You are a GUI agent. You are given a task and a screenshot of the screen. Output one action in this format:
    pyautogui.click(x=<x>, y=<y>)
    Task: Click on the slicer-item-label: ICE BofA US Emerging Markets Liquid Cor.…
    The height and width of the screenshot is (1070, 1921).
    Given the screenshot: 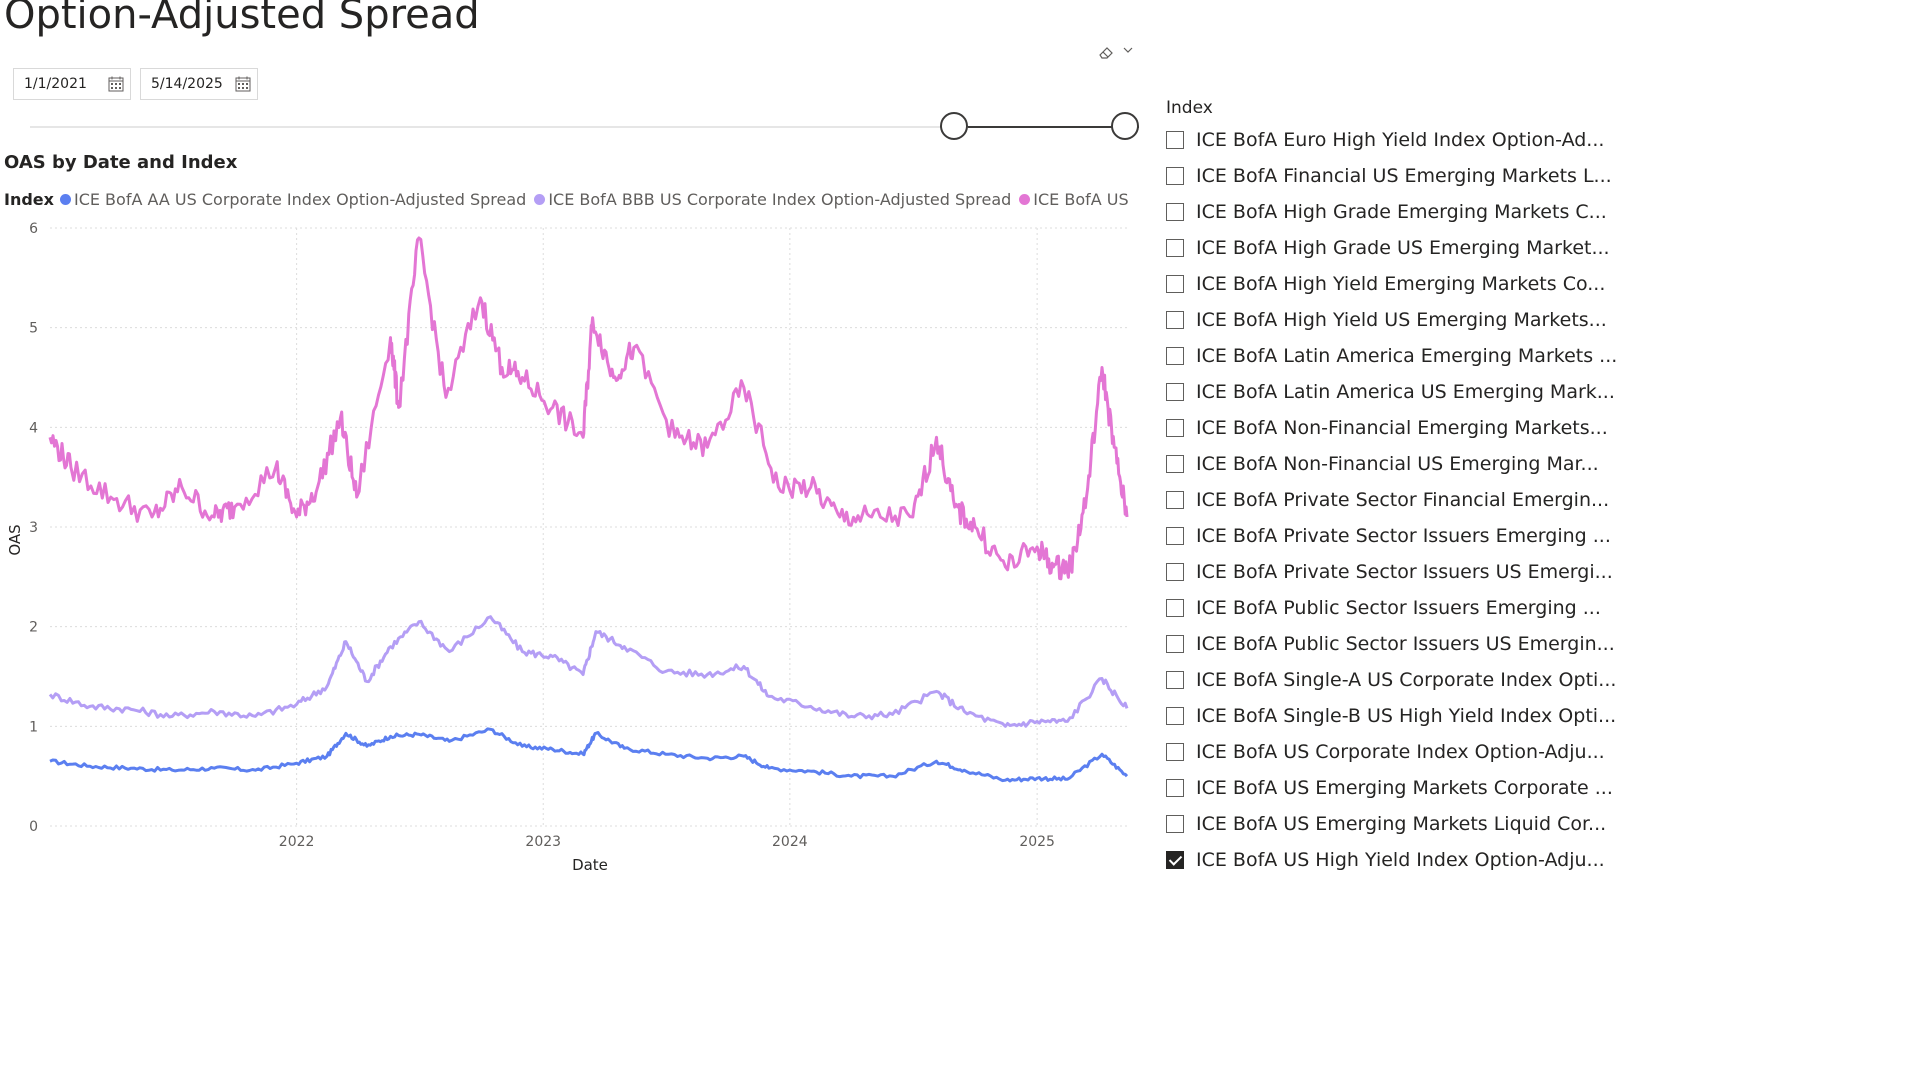 What is the action you would take?
    pyautogui.click(x=1401, y=824)
    